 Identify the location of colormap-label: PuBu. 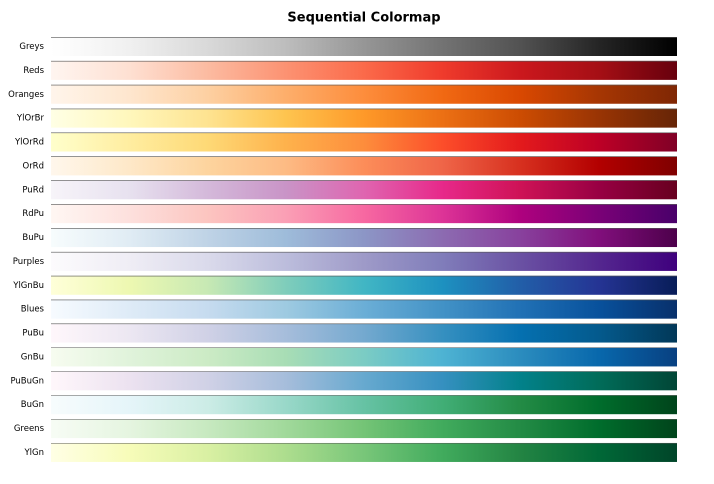
(33, 334).